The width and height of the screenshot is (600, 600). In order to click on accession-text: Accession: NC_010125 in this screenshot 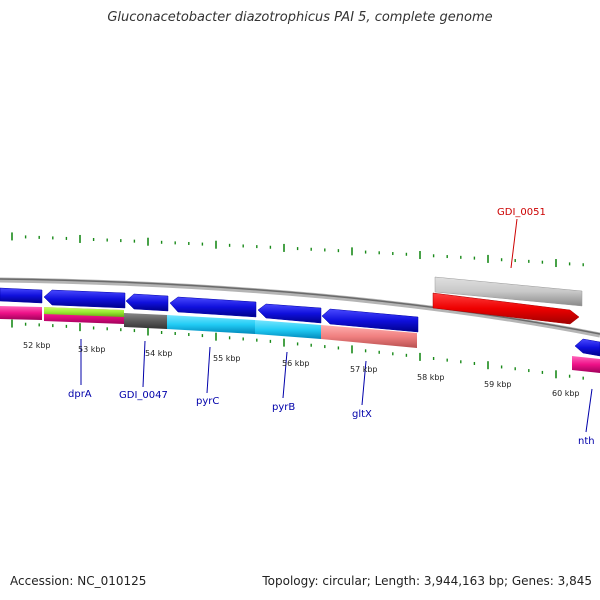, I will do `click(78, 581)`.